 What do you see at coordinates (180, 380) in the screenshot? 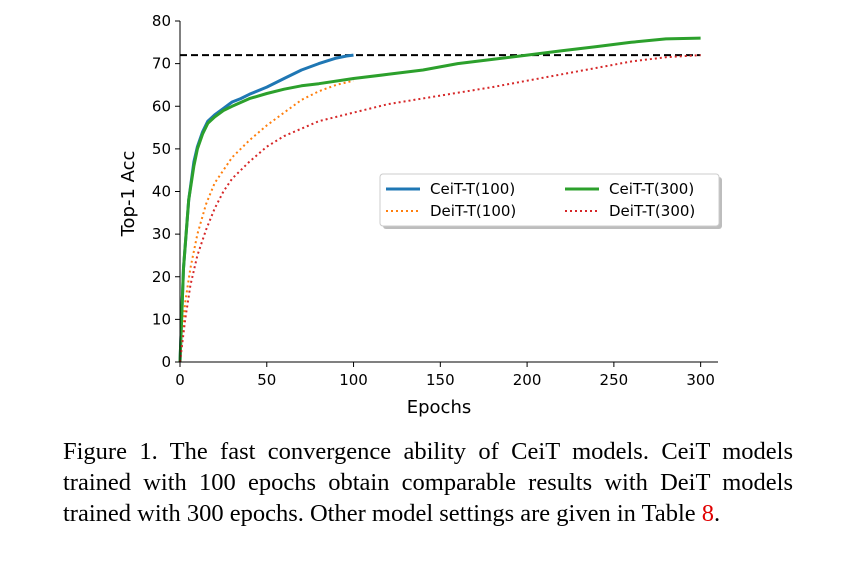
I see `x-tick-label: 0` at bounding box center [180, 380].